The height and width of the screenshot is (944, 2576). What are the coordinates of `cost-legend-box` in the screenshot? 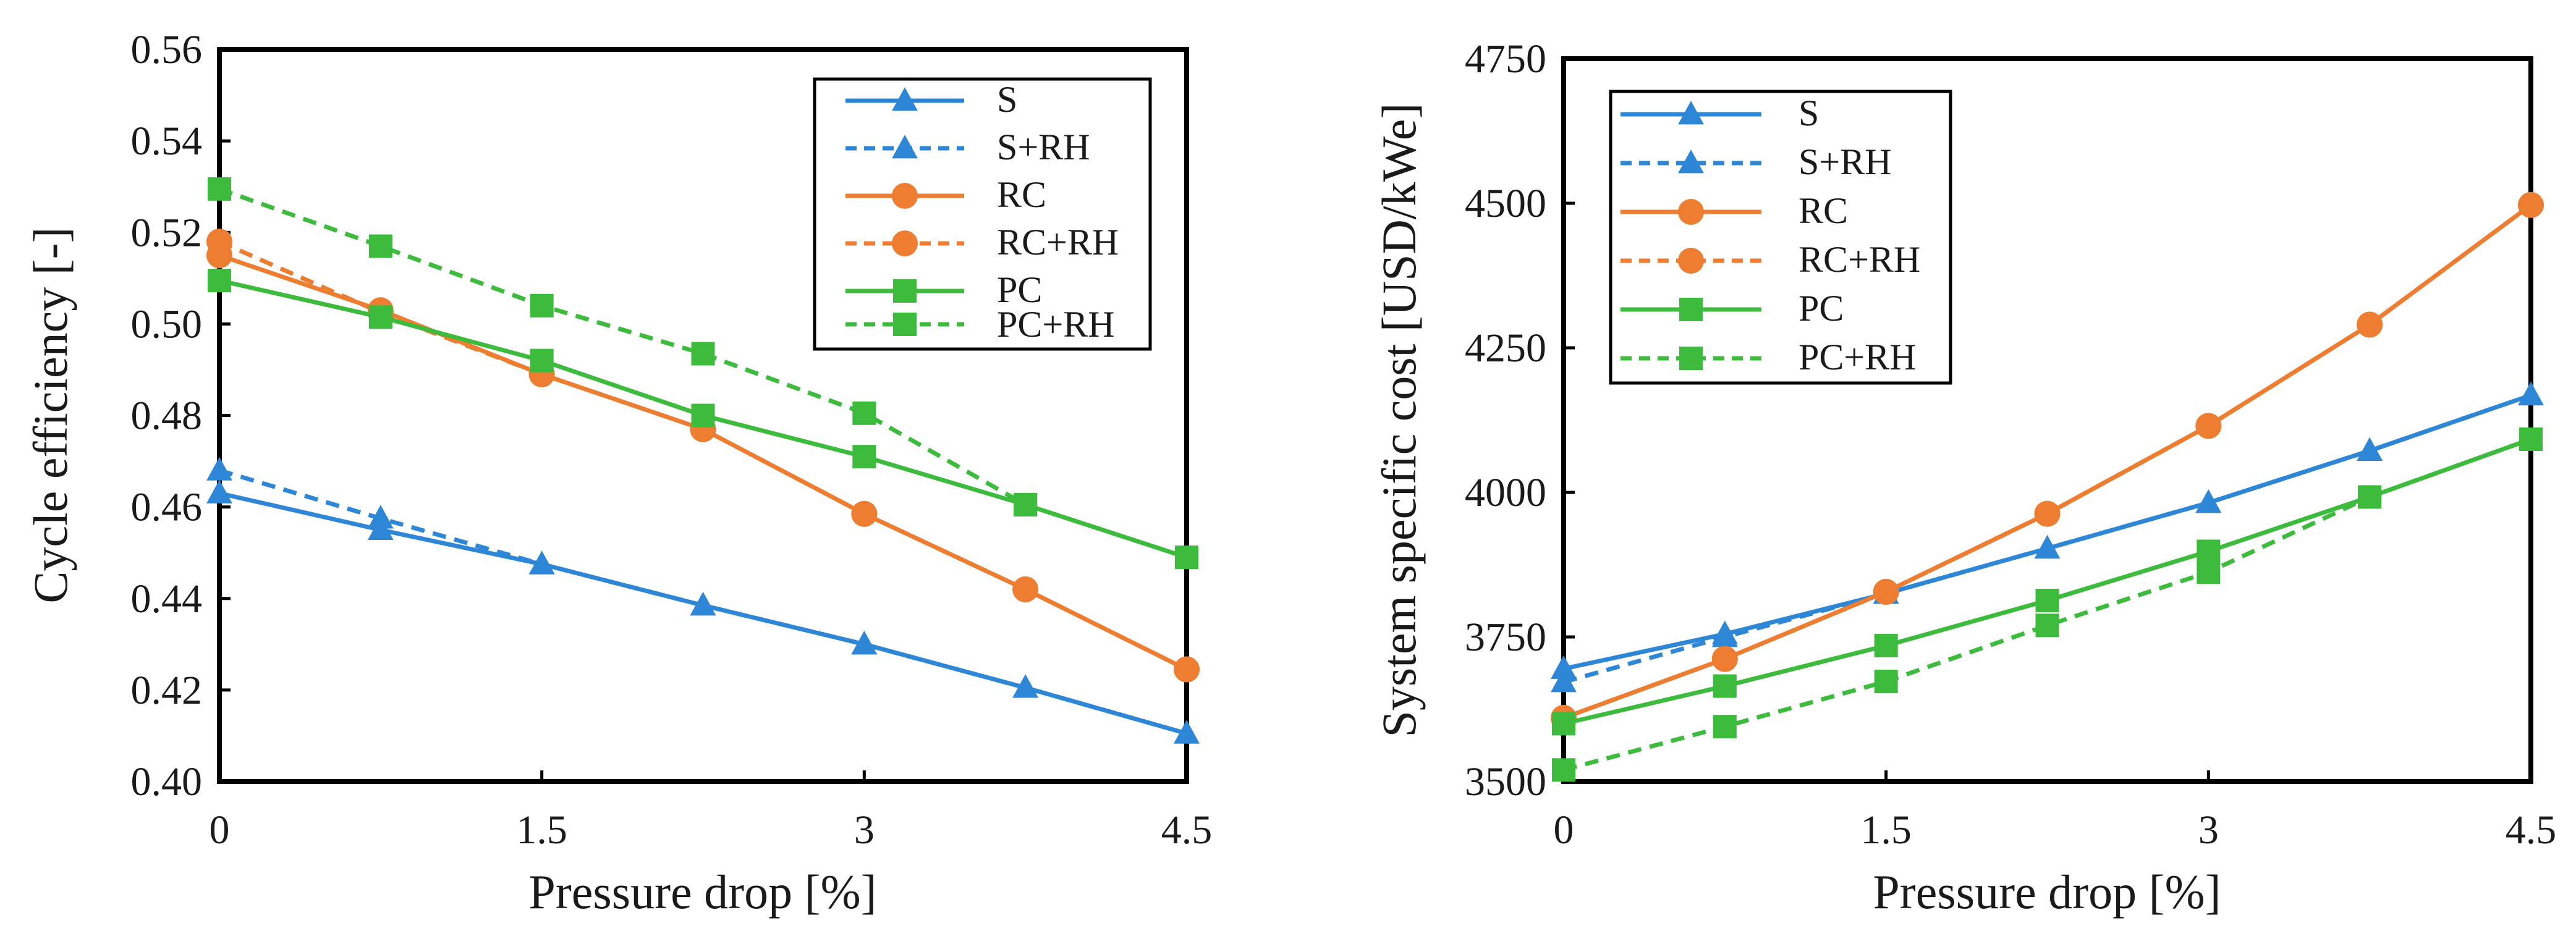 It's located at (1780, 237).